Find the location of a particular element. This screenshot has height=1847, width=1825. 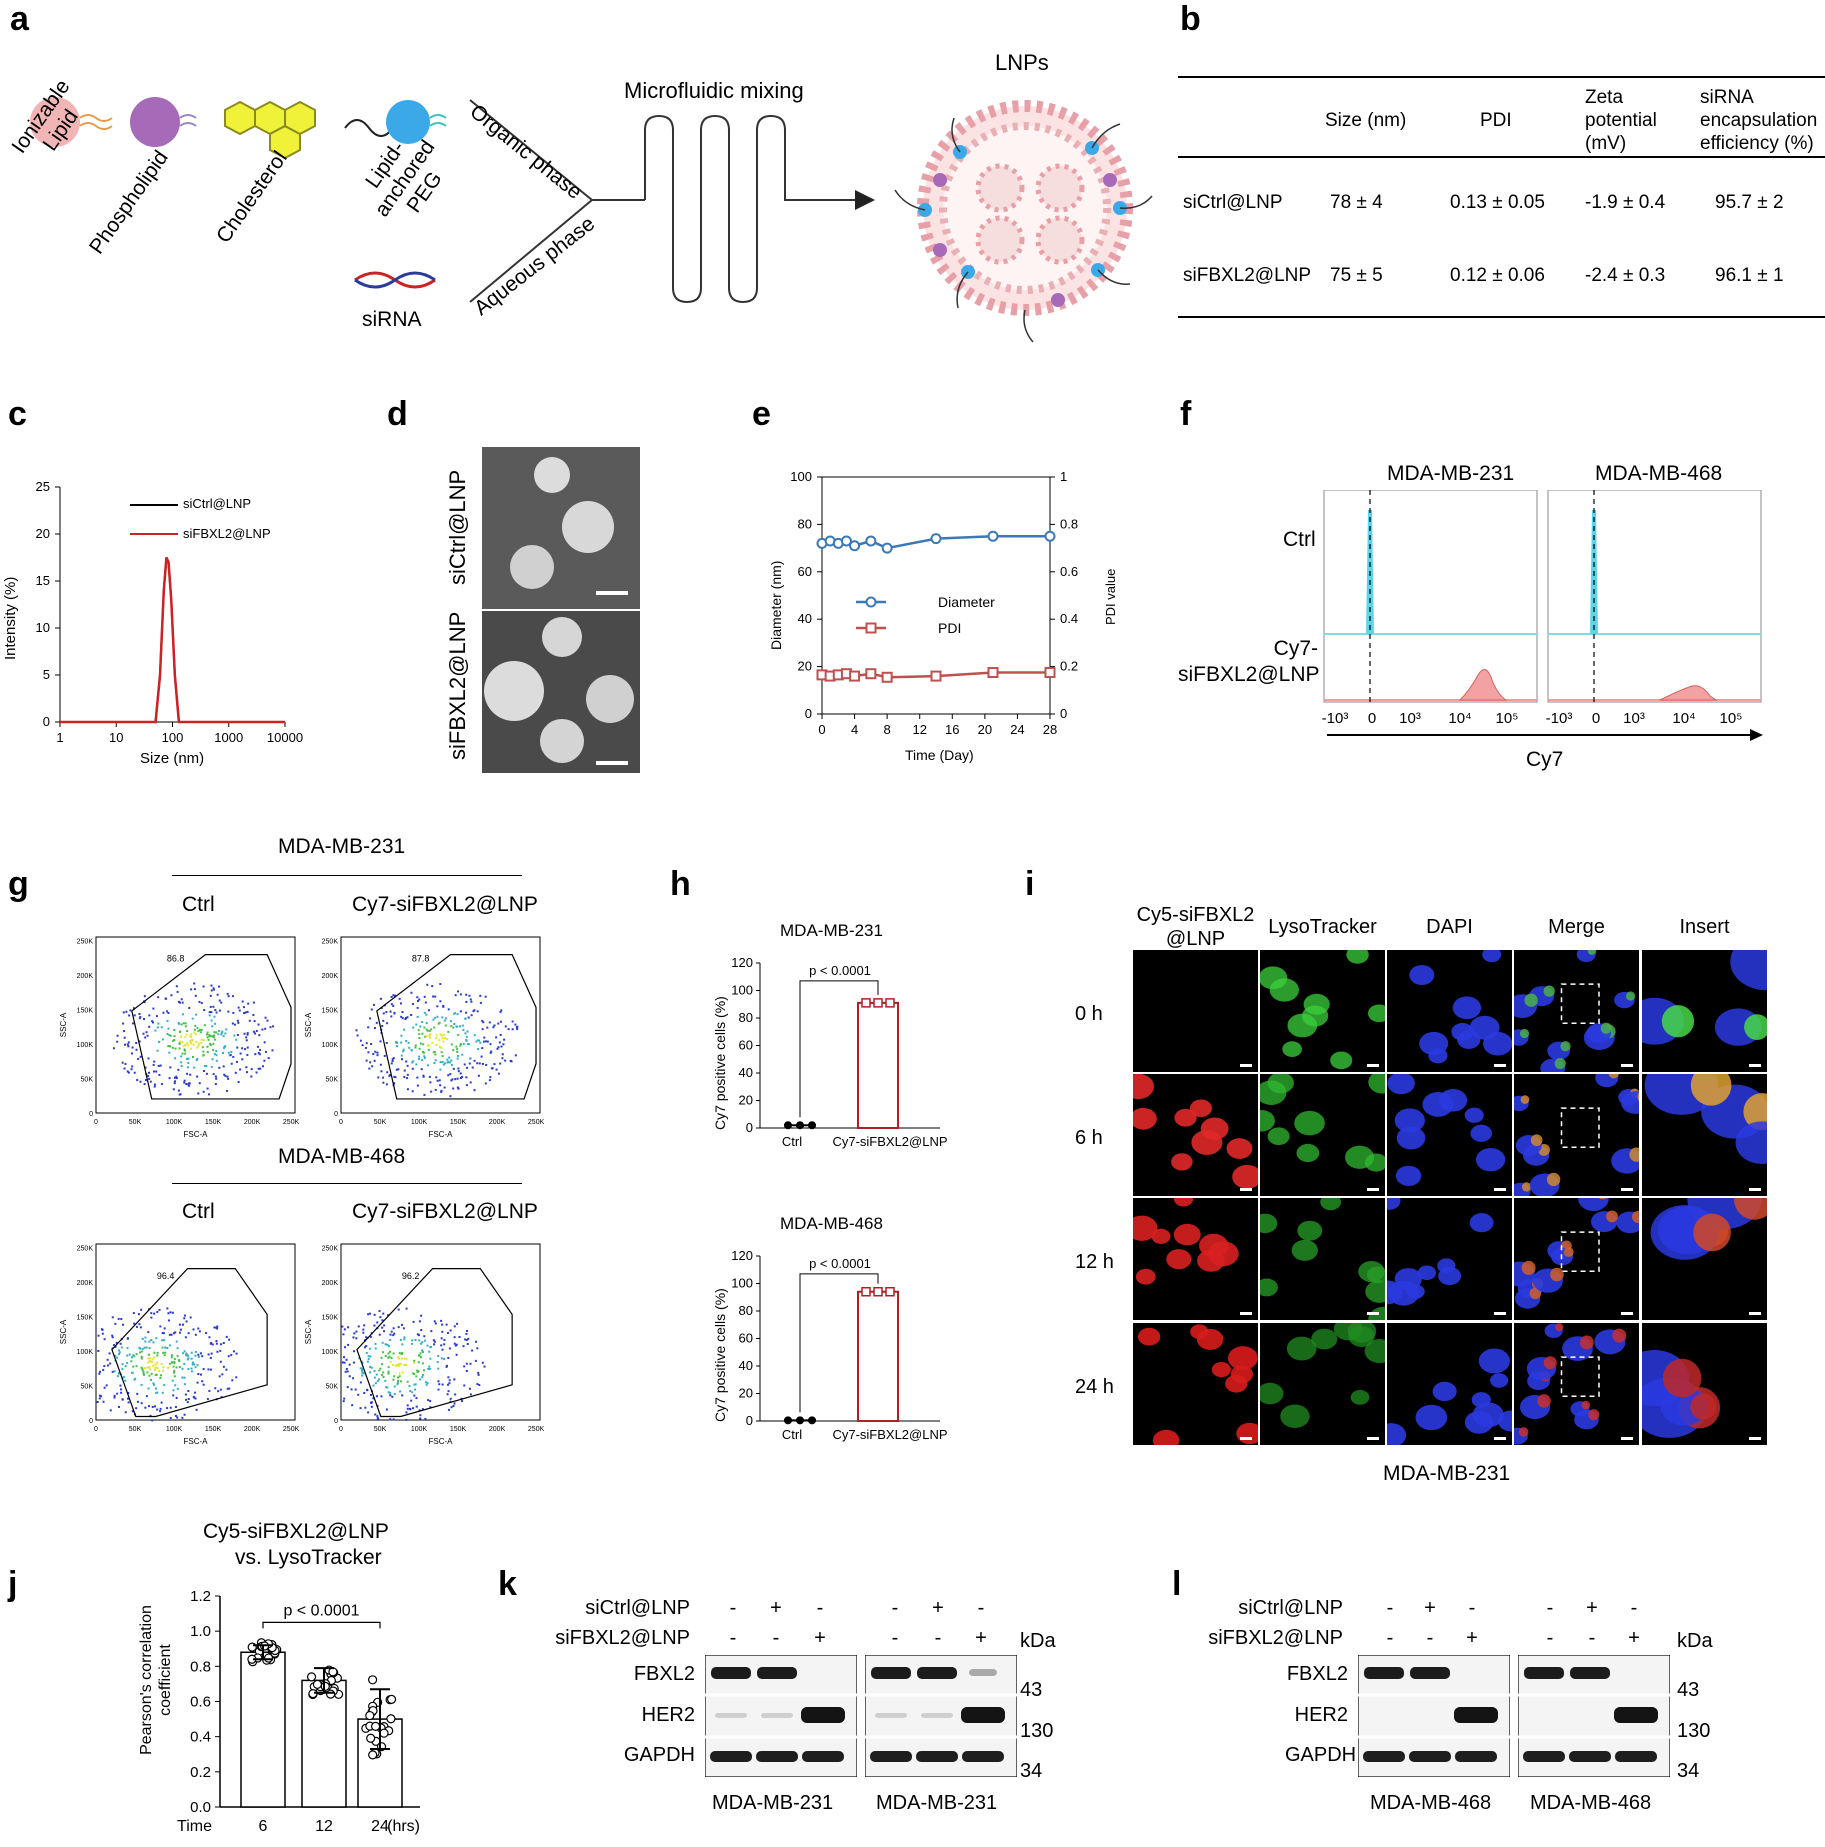

panel-label-f: f is located at coordinates (1186, 414).